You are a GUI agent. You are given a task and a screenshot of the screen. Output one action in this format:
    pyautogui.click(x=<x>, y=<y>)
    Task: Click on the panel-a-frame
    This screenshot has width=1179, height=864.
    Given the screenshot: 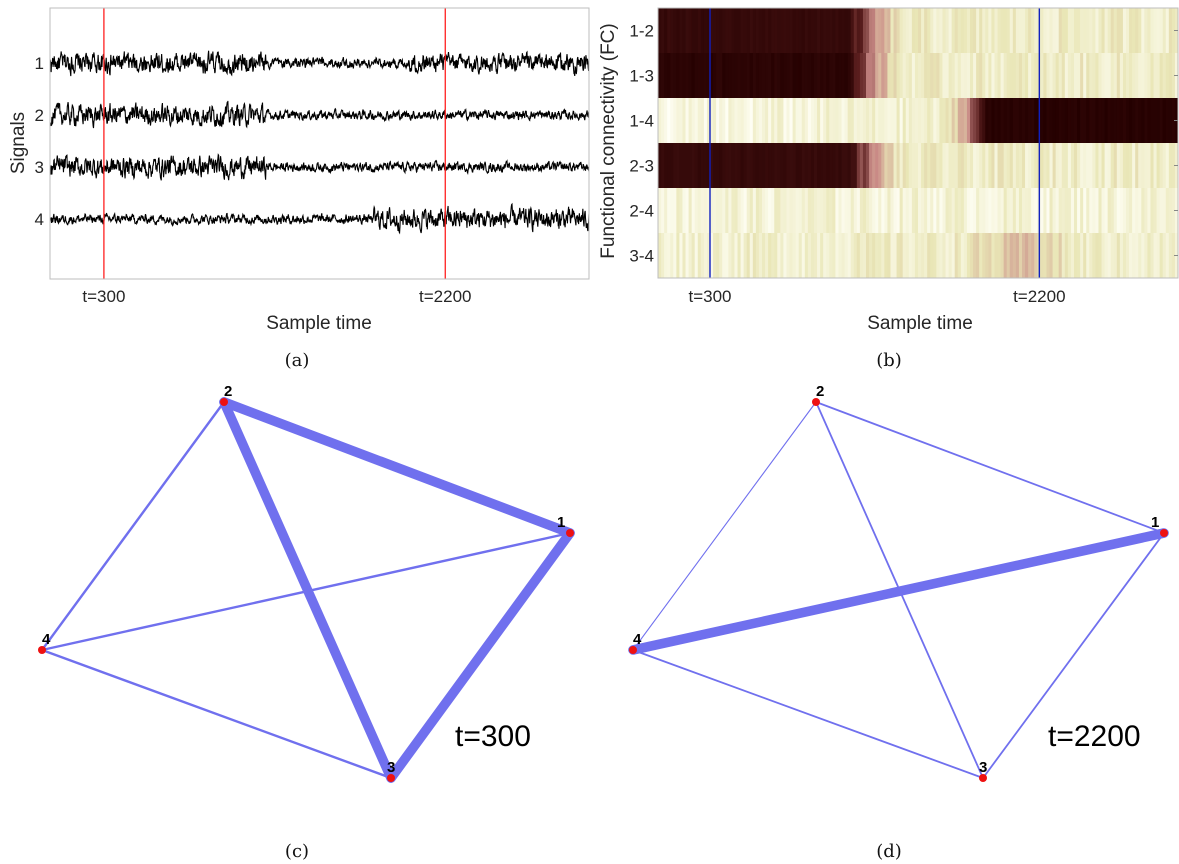 What is the action you would take?
    pyautogui.click(x=319, y=143)
    